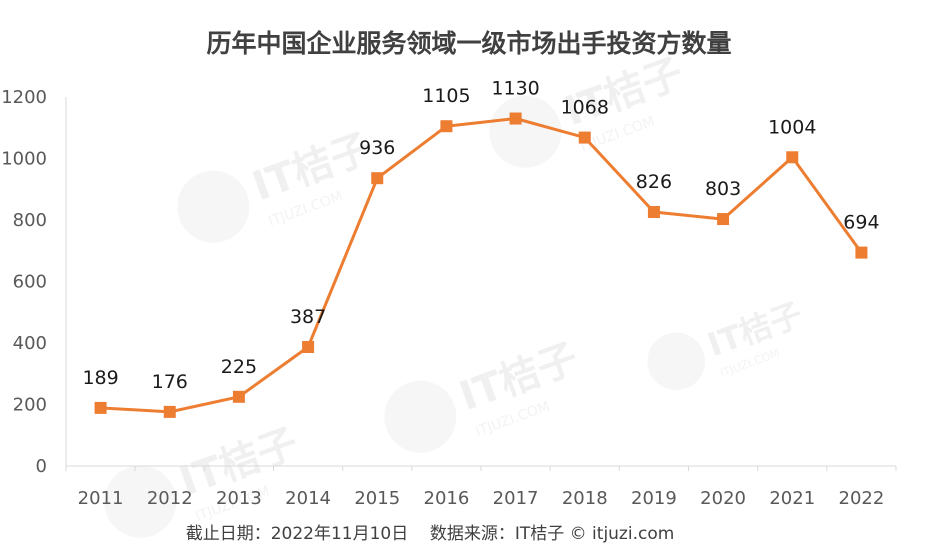  What do you see at coordinates (447, 498) in the screenshot?
I see `x-tick-label: 2016` at bounding box center [447, 498].